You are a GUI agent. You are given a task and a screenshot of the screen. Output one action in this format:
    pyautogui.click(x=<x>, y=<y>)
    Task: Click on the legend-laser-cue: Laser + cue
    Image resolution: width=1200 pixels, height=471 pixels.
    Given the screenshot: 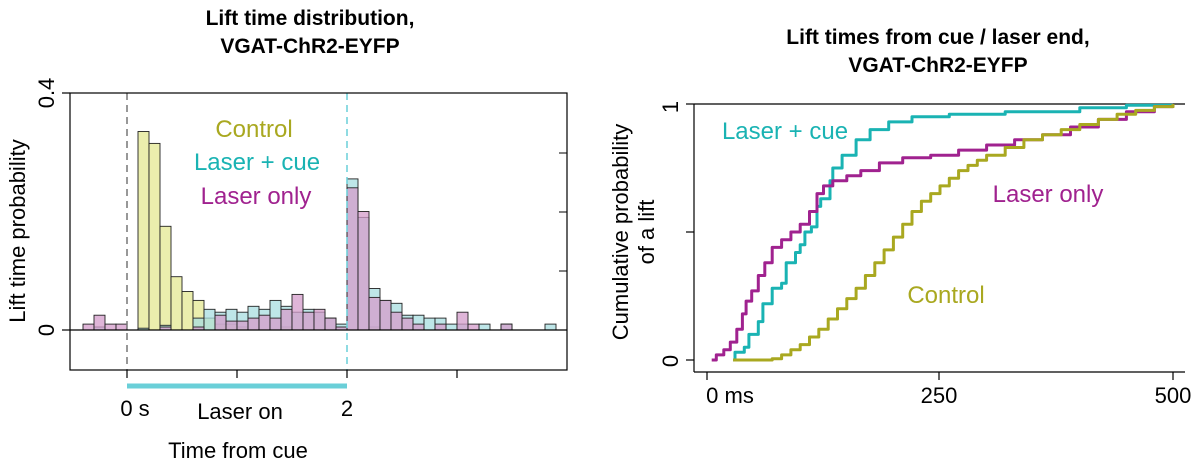 What is the action you would take?
    pyautogui.click(x=257, y=162)
    